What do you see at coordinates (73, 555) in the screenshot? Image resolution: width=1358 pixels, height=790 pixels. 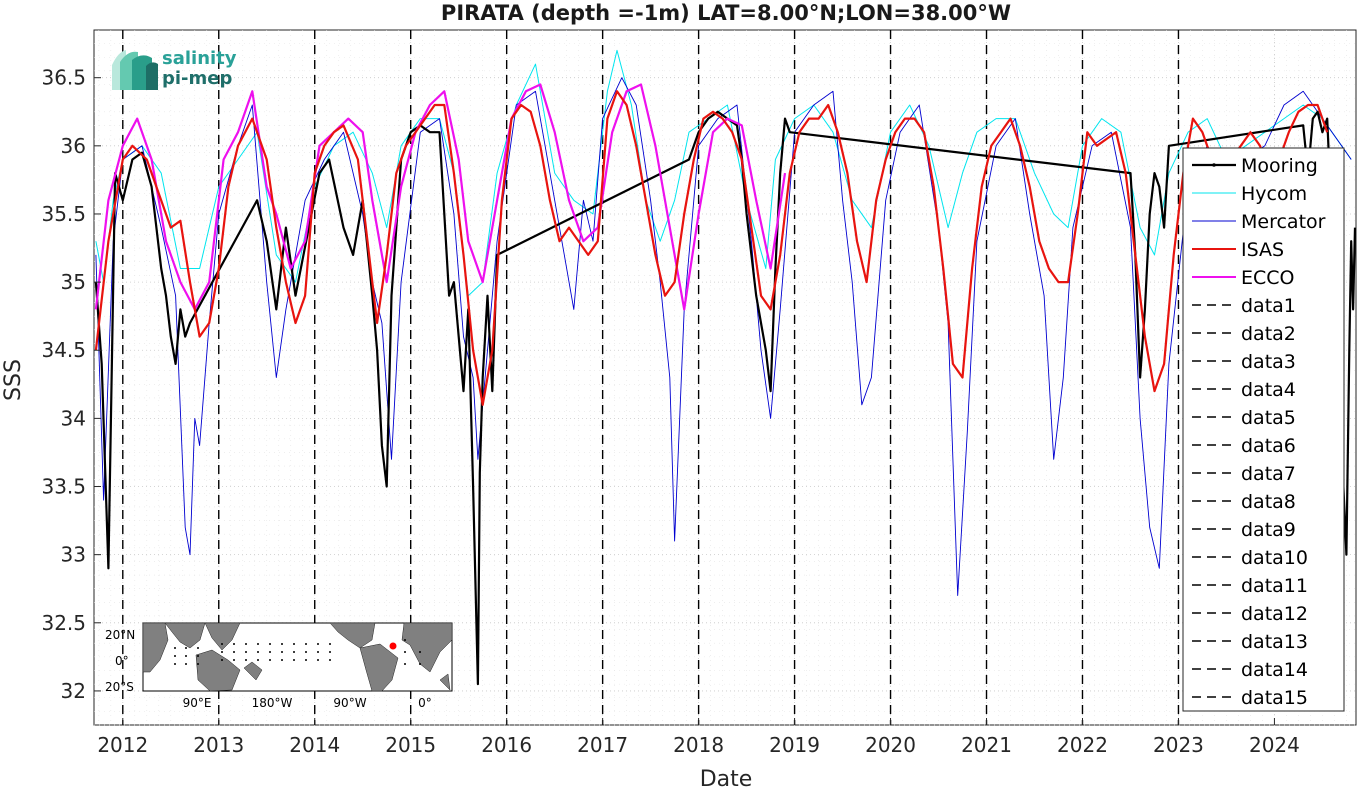 I see `y-tick-label: 33` at bounding box center [73, 555].